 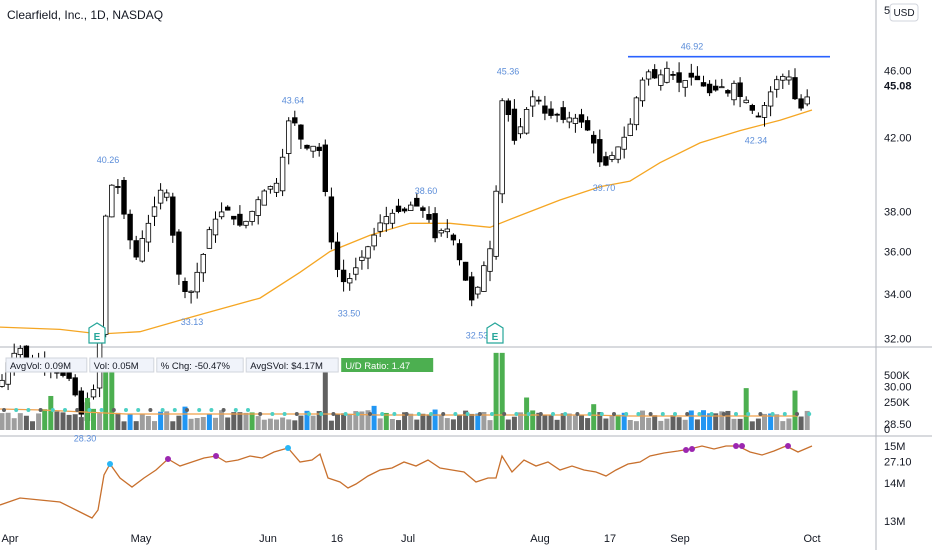 I want to click on price-tick-label: 32.00, so click(x=898, y=340).